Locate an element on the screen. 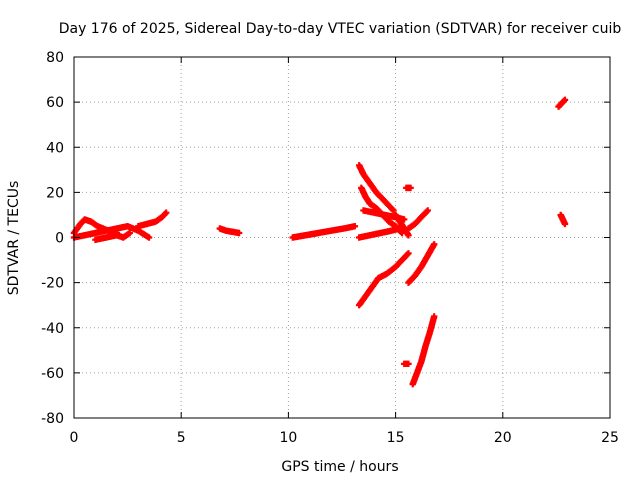 The image size is (640, 480). y-tick-label: 0 is located at coordinates (59, 239).